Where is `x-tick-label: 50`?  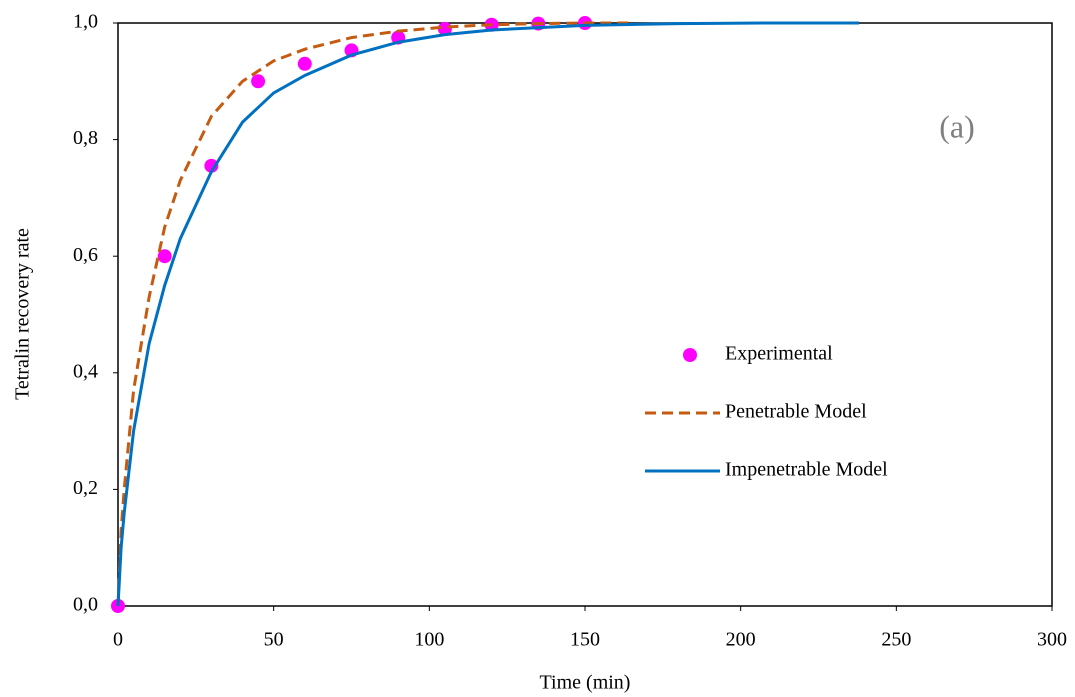 x-tick-label: 50 is located at coordinates (274, 640).